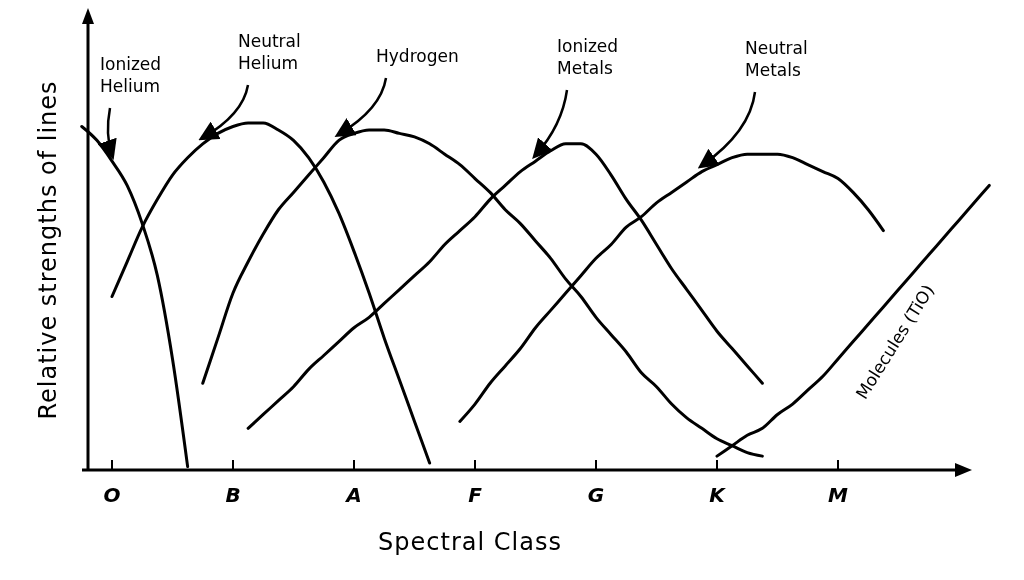 The width and height of the screenshot is (1024, 580). I want to click on x-tick-label: K, so click(718, 495).